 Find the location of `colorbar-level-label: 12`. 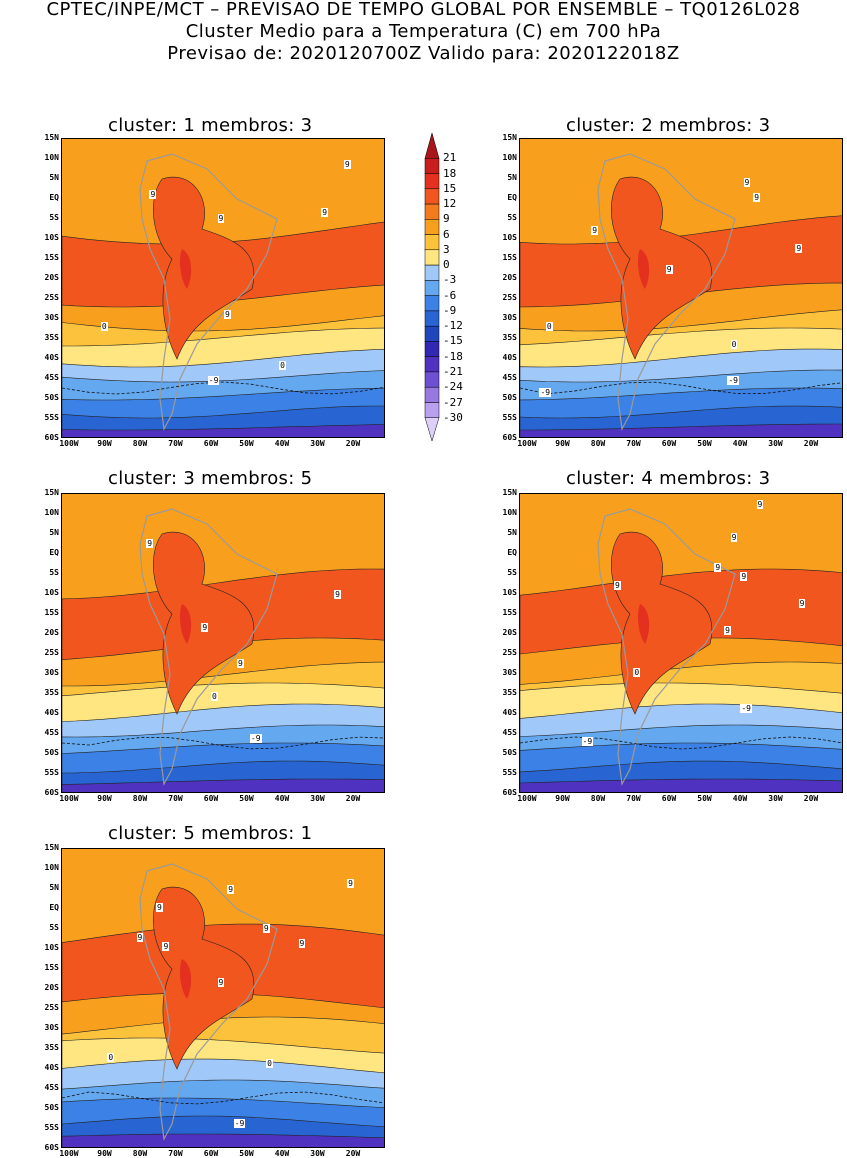

colorbar-level-label: 12 is located at coordinates (450, 204).